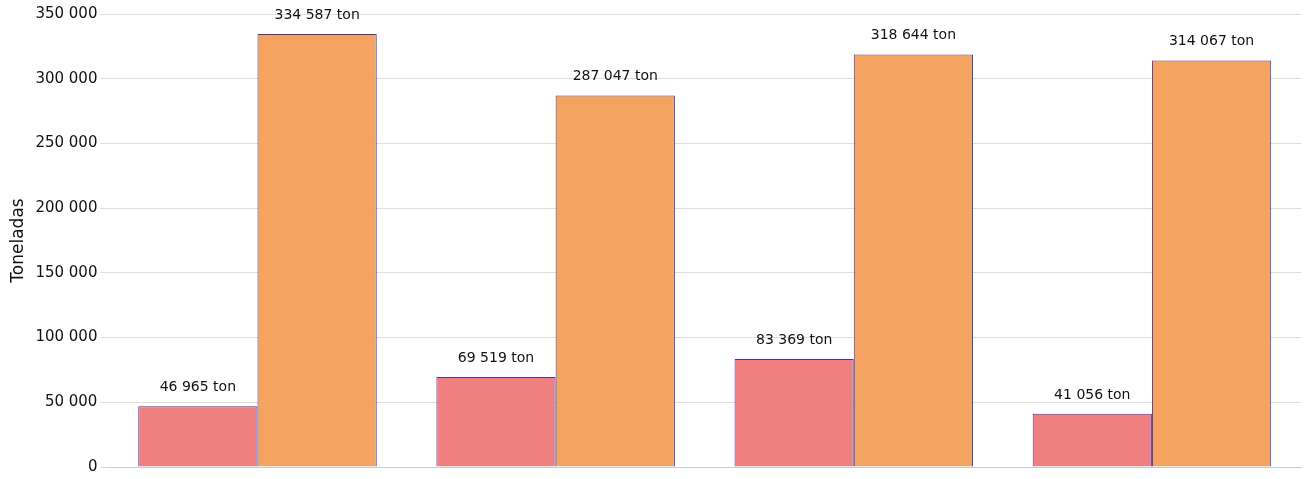 This screenshot has width=1311, height=479. What do you see at coordinates (317, 13) in the screenshot?
I see `data-label: 334 587 ton` at bounding box center [317, 13].